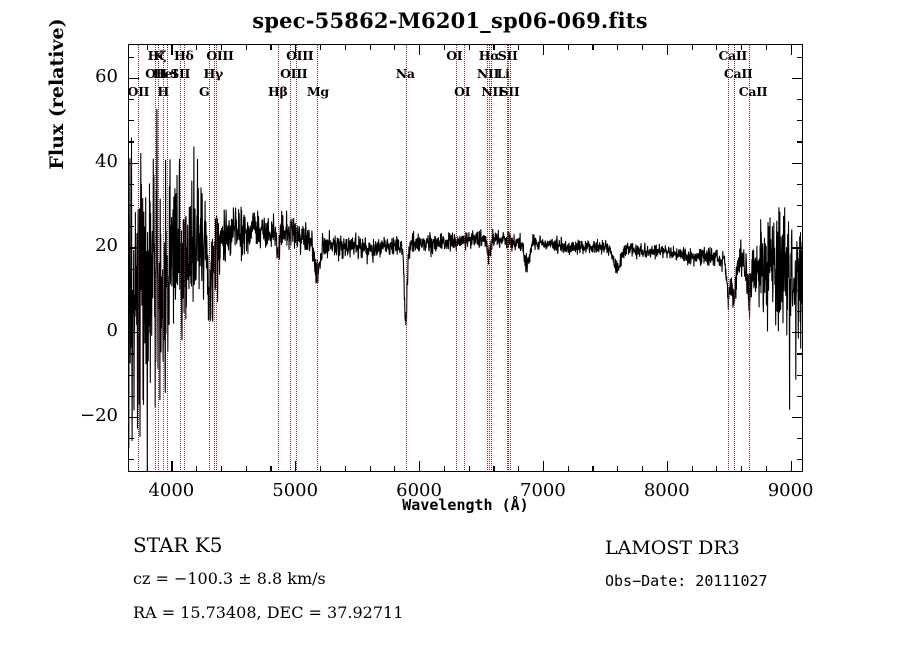 Image resolution: width=900 pixels, height=649 pixels. Describe the element at coordinates (405, 73) in the screenshot. I see `line-label: Na` at that location.